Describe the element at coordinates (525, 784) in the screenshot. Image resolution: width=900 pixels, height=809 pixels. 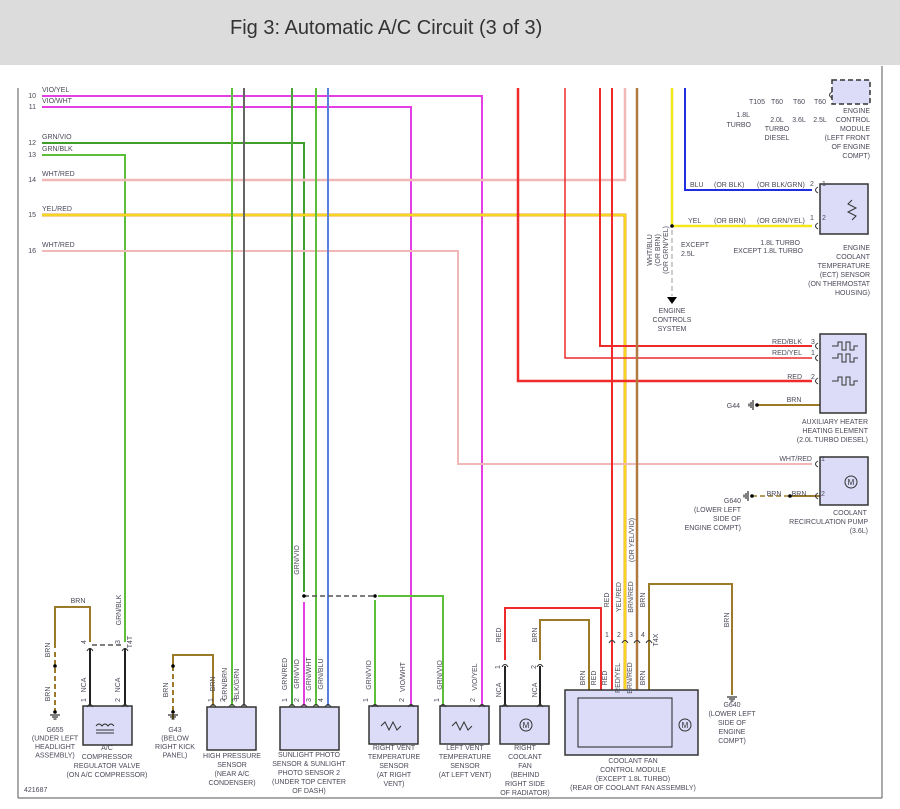
I see `right_fan-lines-4-label: RIGHT SIDE` at that location.